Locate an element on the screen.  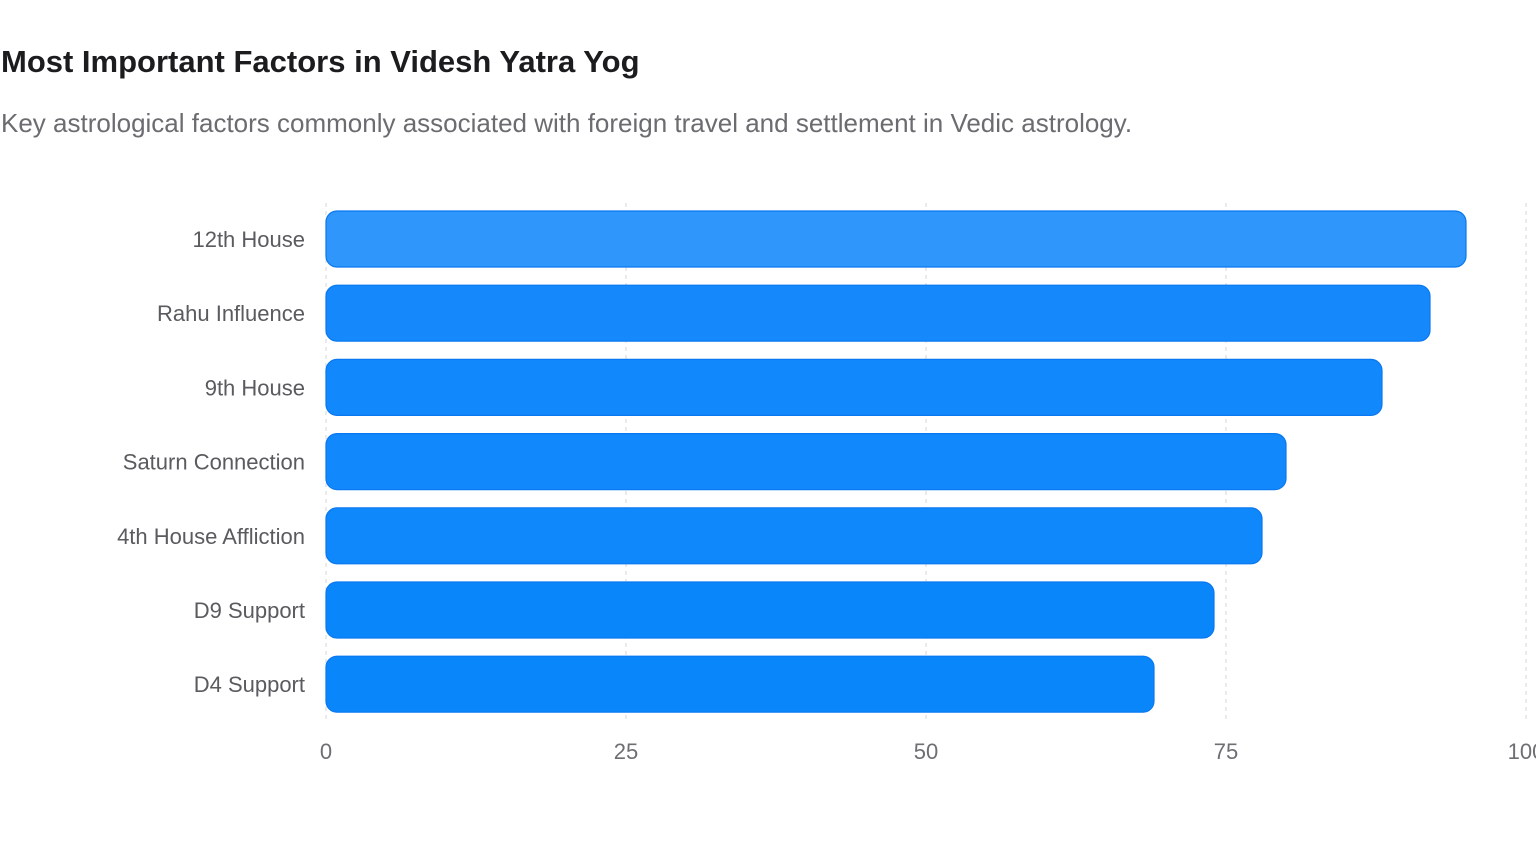
x-tick-label: 50 is located at coordinates (926, 751).